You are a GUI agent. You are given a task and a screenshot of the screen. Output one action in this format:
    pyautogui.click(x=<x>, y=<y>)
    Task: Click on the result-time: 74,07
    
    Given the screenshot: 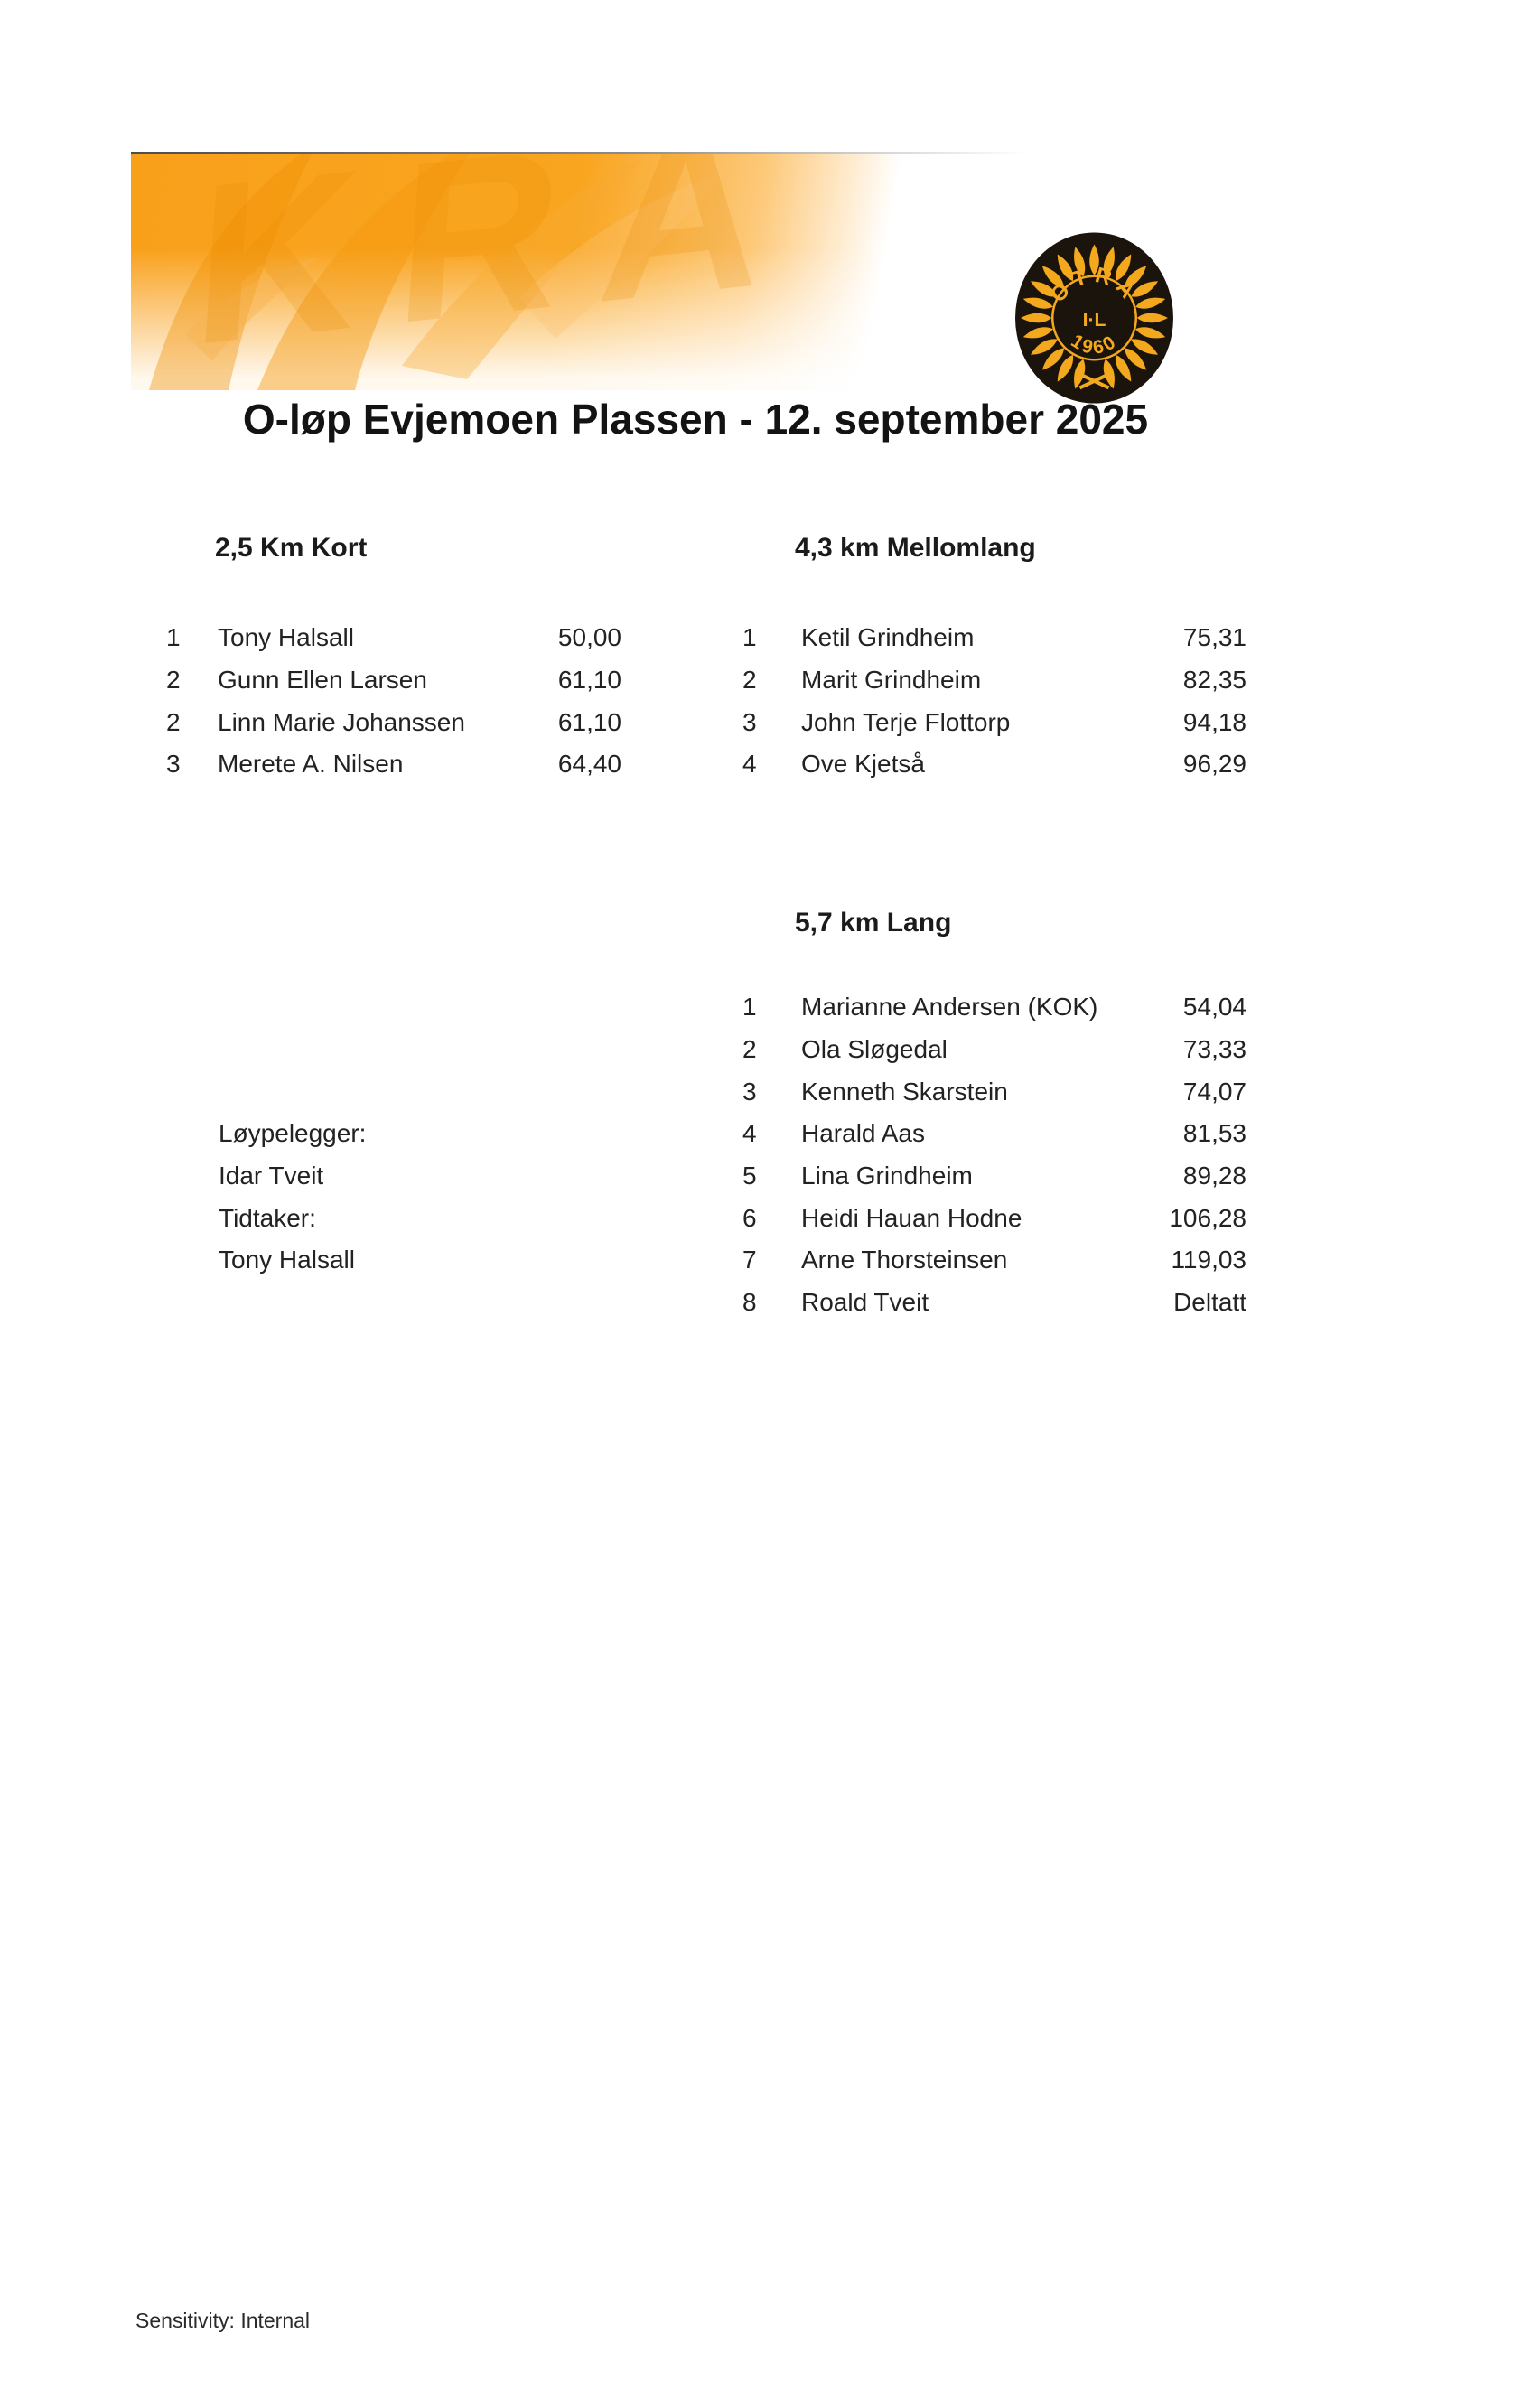 What is the action you would take?
    pyautogui.click(x=1214, y=1091)
    